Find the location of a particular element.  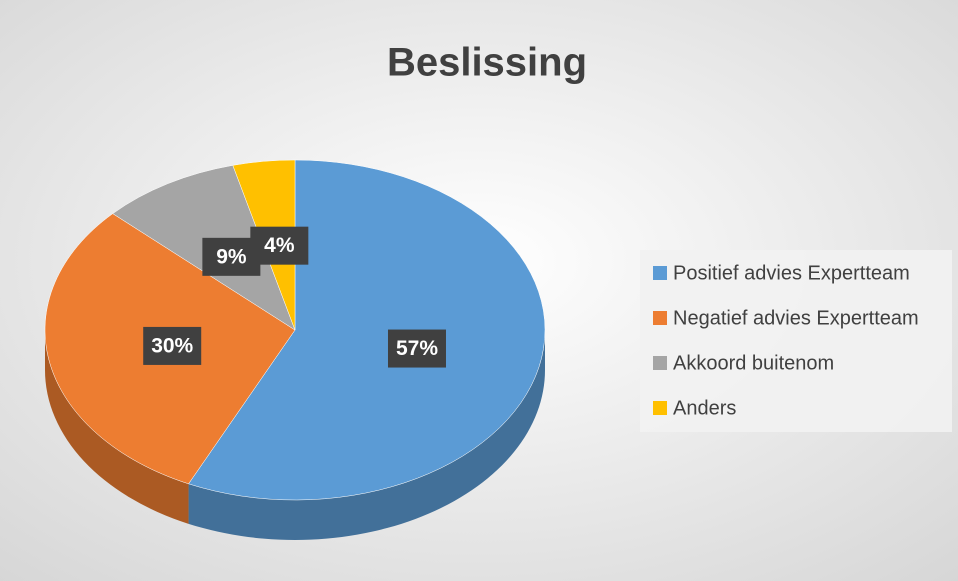

data-label: 57% is located at coordinates (417, 348).